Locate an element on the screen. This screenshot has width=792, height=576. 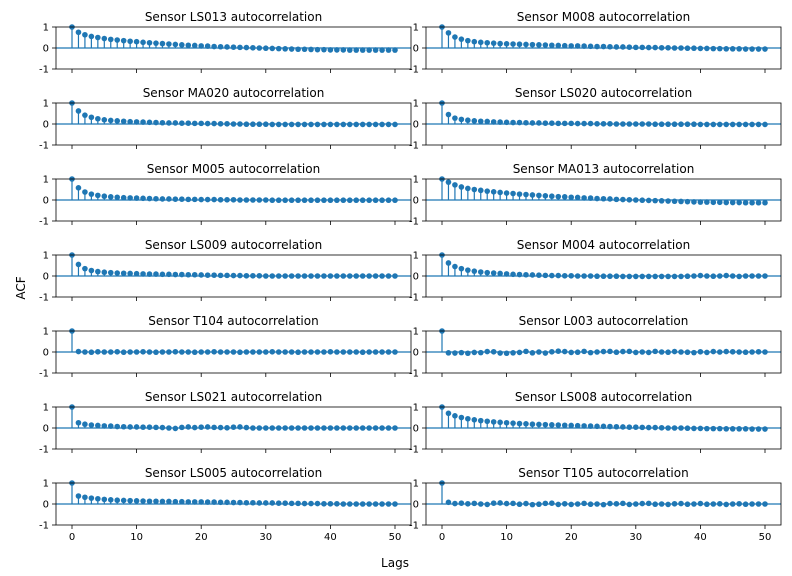
acf-panel: Sensor LS020 autocorrelation -1 0 1 is located at coordinates (595, 119).